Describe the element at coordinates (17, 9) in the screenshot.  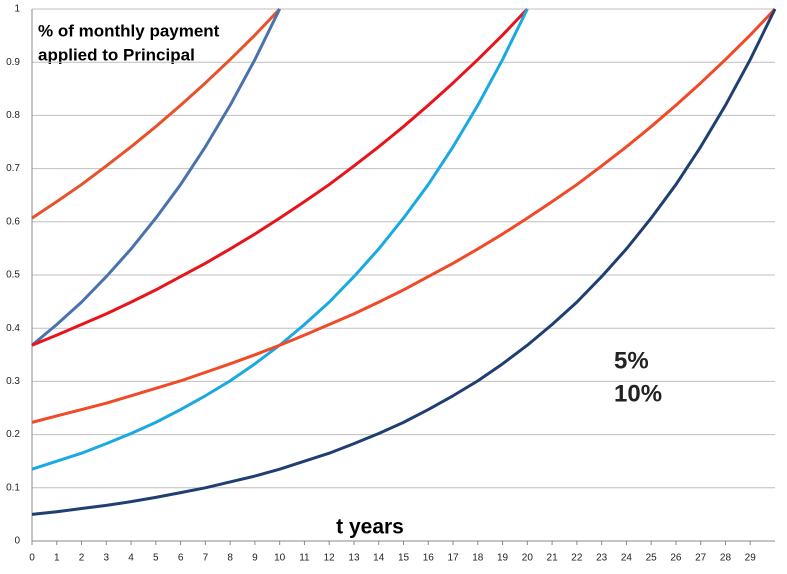
I see `y-tick-label: 1` at that location.